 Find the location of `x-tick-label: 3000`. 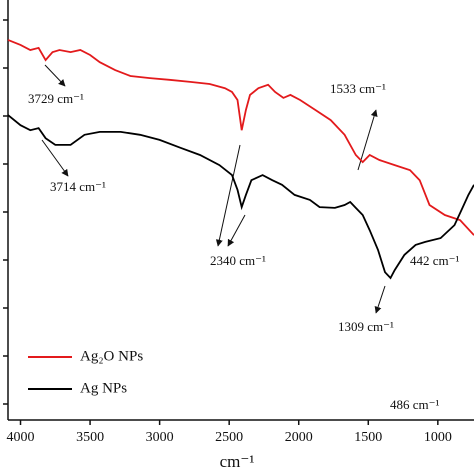

x-tick-label: 3000 is located at coordinates (160, 437).